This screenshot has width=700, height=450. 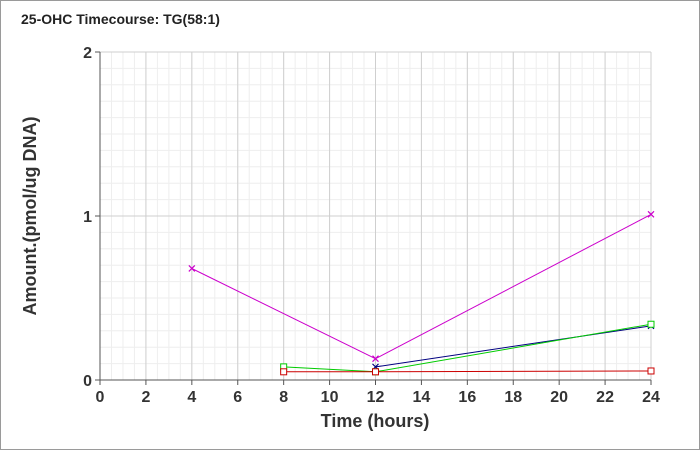 What do you see at coordinates (559, 397) in the screenshot?
I see `x-tick-label: 20` at bounding box center [559, 397].